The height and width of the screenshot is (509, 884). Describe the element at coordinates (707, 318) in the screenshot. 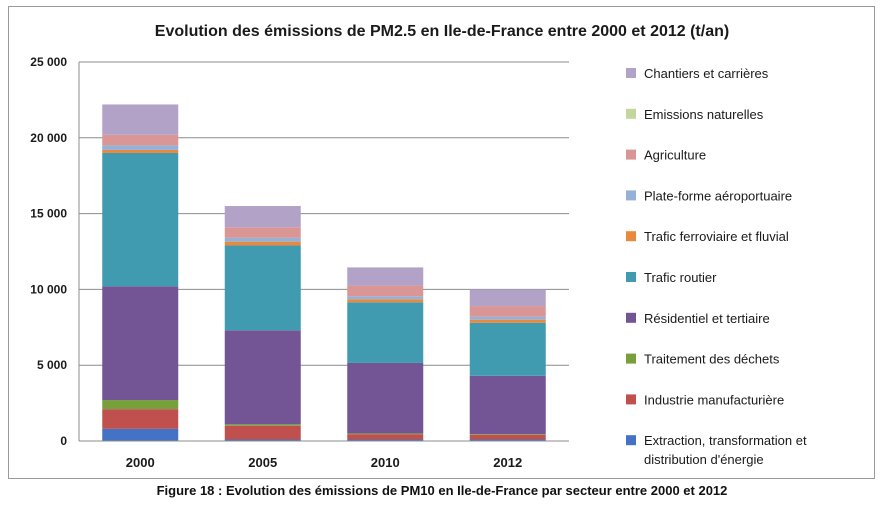

I see `legend-label: Résidentiel et tertiaire` at that location.